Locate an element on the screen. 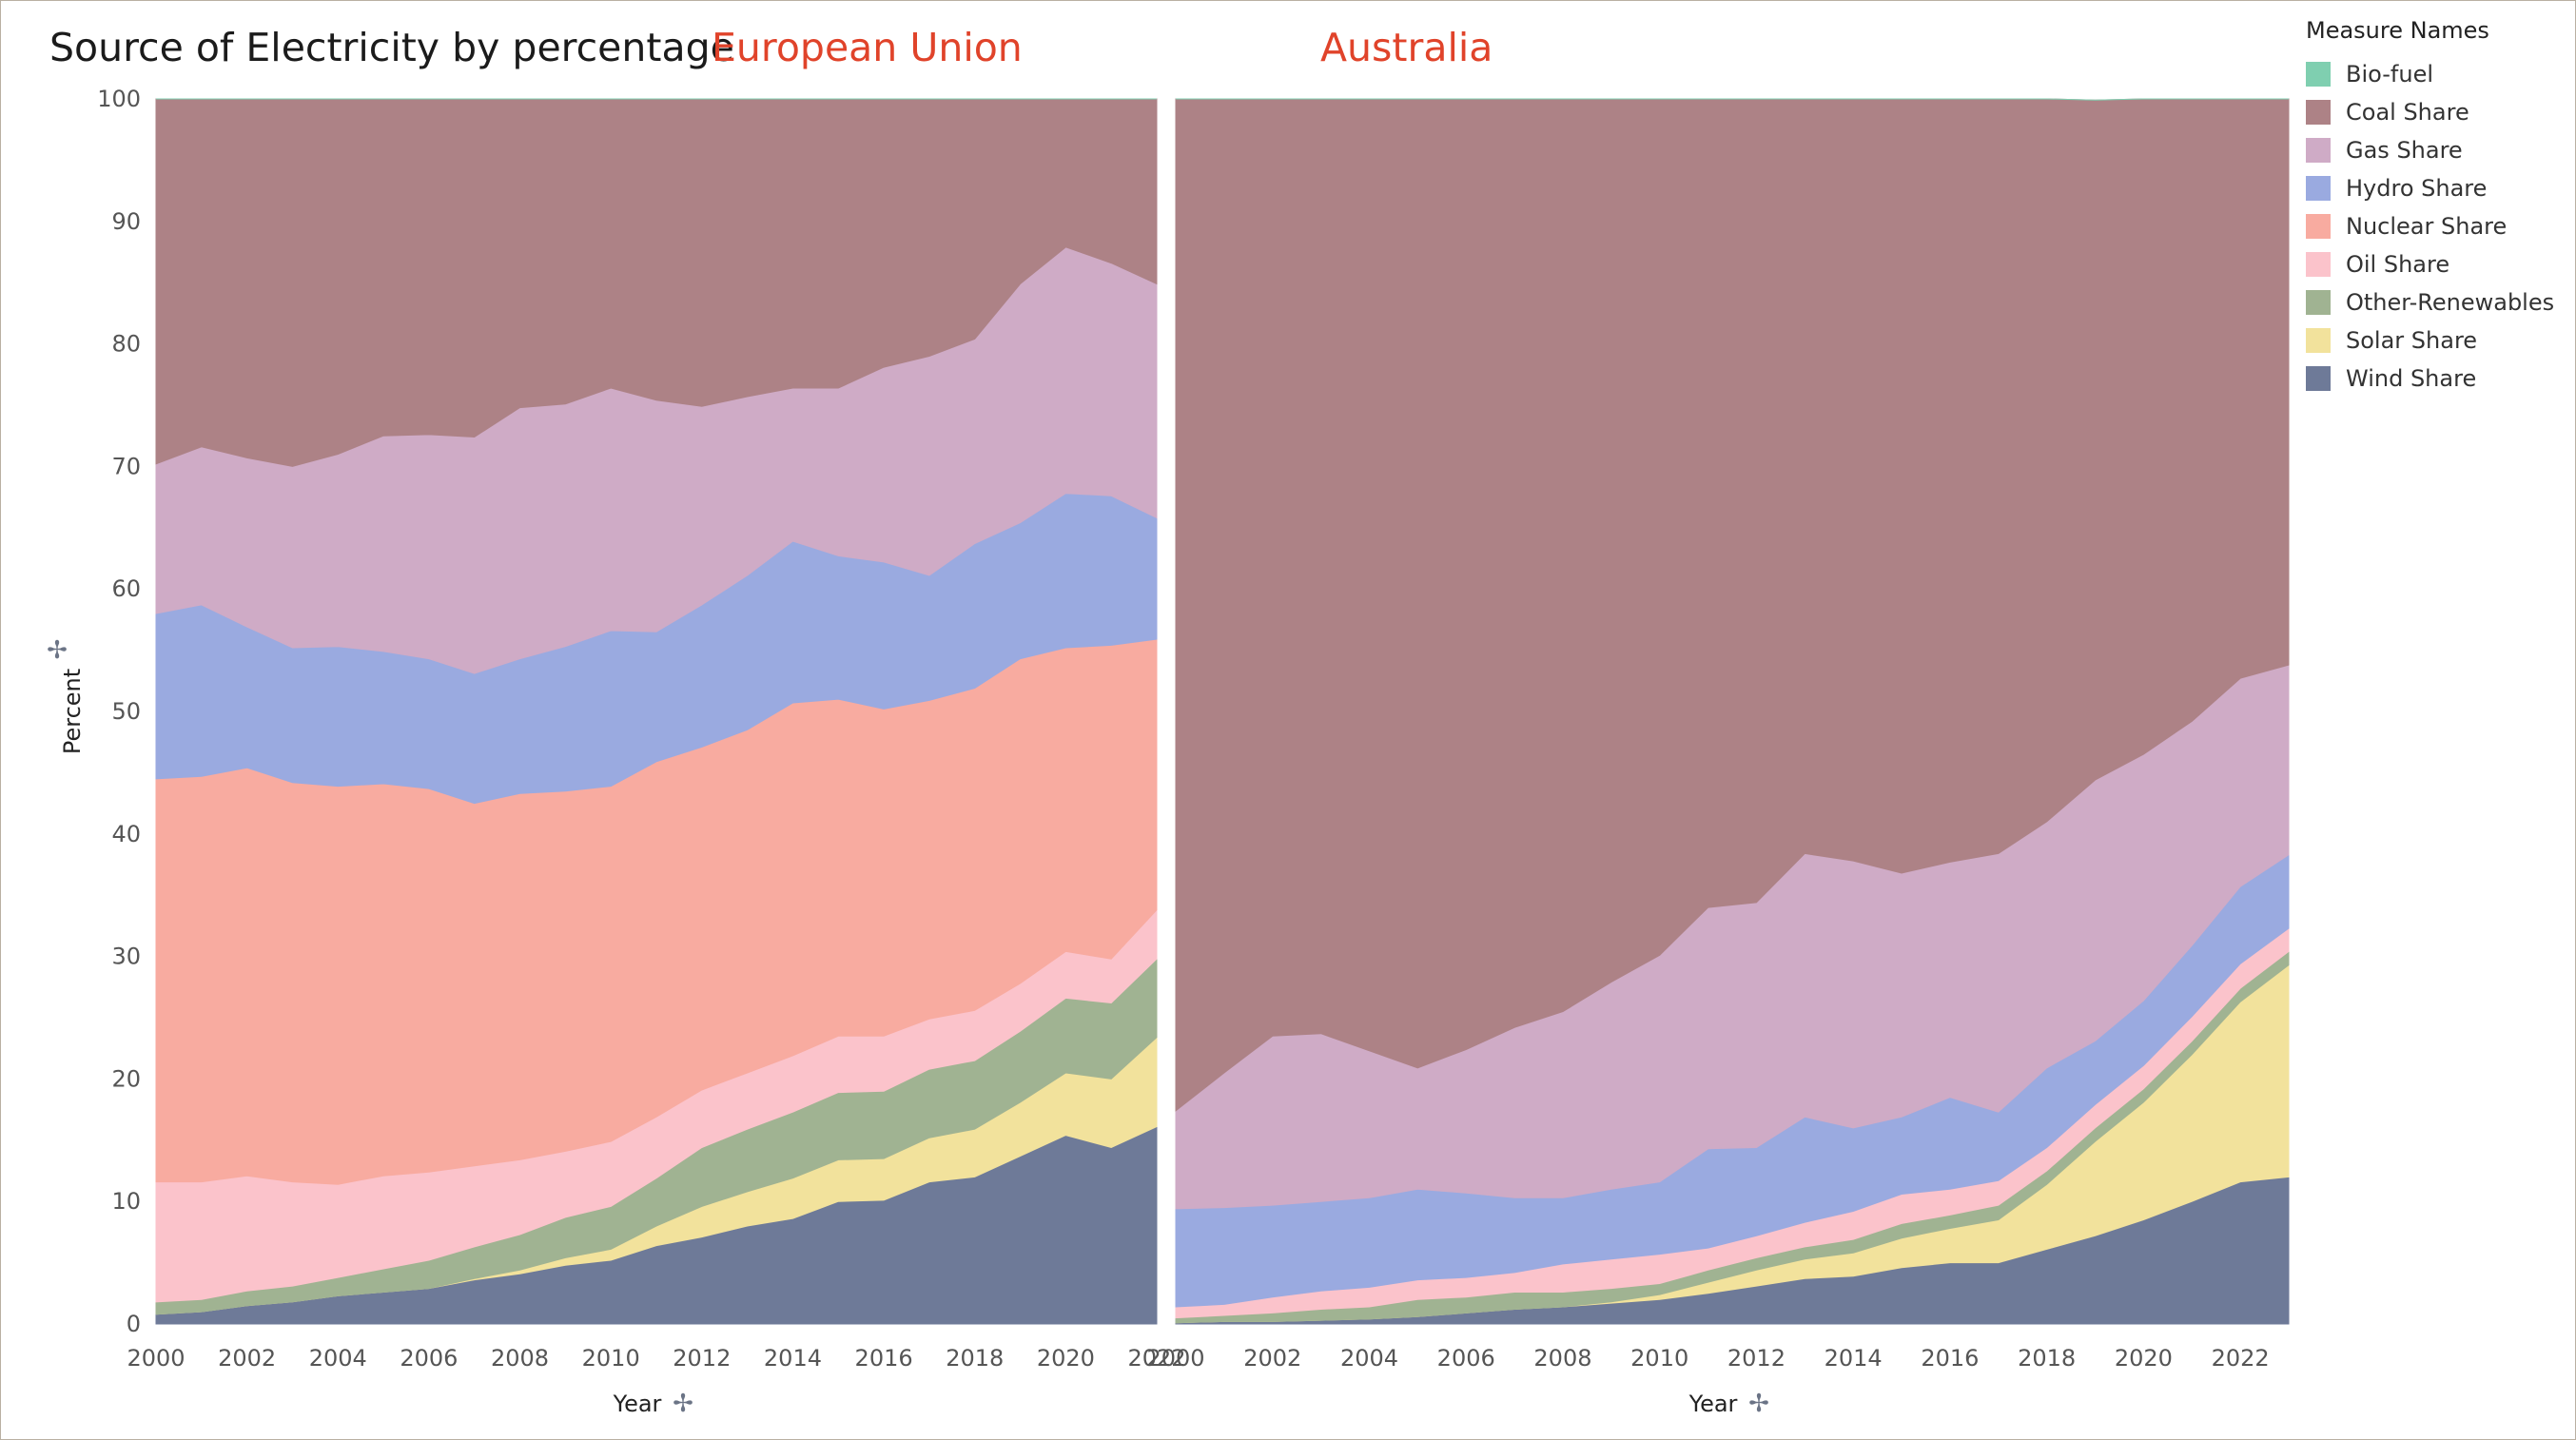 The width and height of the screenshot is (2576, 1440). legend-label: Gas Share is located at coordinates (2405, 150).